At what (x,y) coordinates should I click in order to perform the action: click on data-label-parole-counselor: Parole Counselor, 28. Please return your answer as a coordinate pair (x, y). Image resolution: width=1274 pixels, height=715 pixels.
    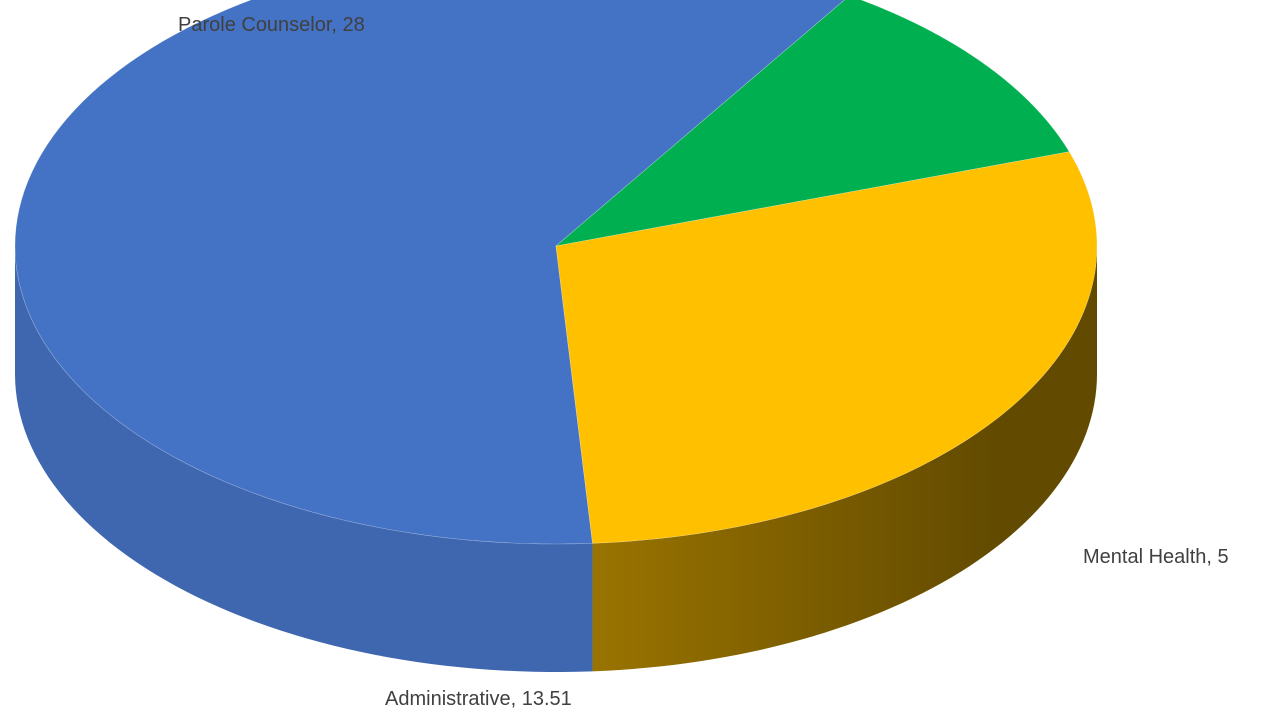
    Looking at the image, I should click on (271, 25).